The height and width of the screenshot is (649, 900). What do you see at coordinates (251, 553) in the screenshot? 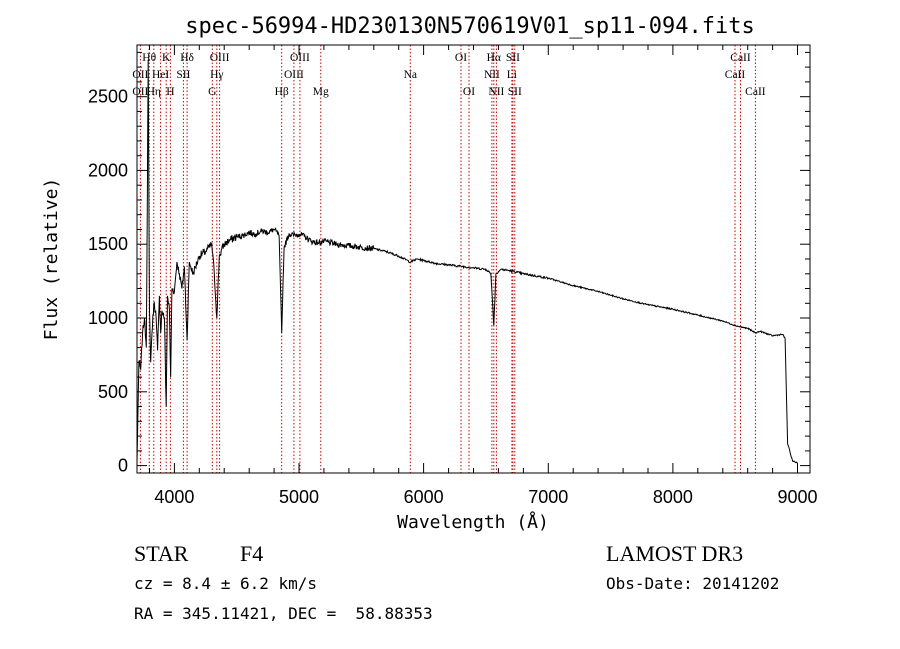
I see `spectral-subclass: F4` at bounding box center [251, 553].